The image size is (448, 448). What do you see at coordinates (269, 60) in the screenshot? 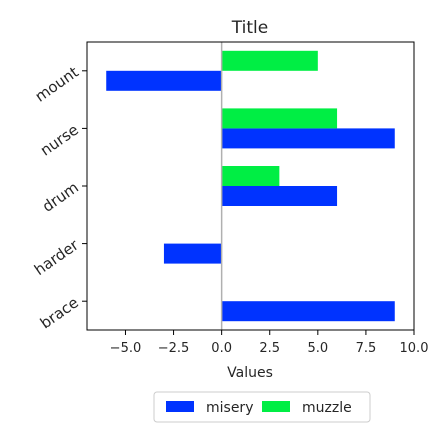
I see `bar-muzzle-mount` at bounding box center [269, 60].